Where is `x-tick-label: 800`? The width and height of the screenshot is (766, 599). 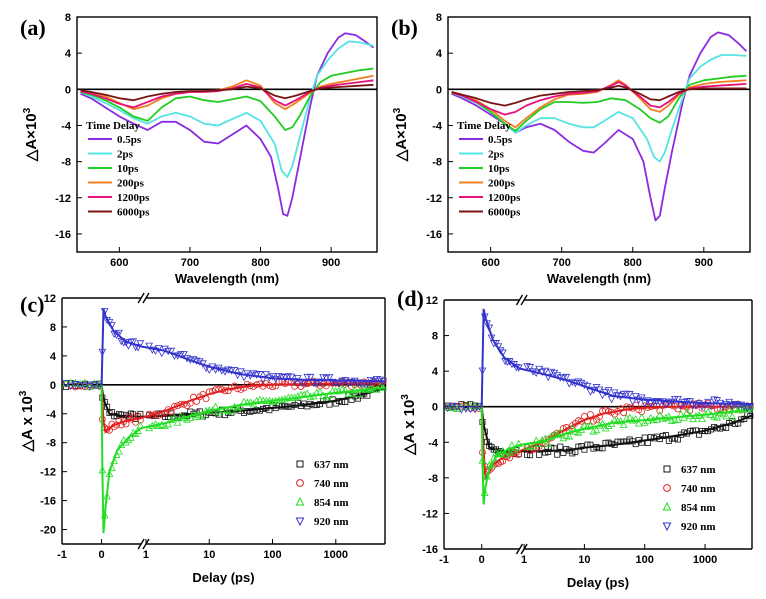 x-tick-label: 800 is located at coordinates (633, 263).